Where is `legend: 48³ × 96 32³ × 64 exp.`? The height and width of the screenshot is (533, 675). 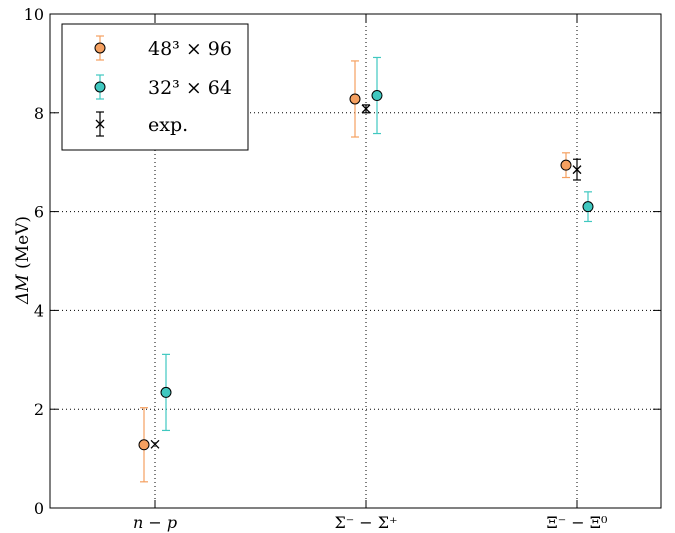
legend: 48³ × 96 32³ × 64 exp. is located at coordinates (155, 87).